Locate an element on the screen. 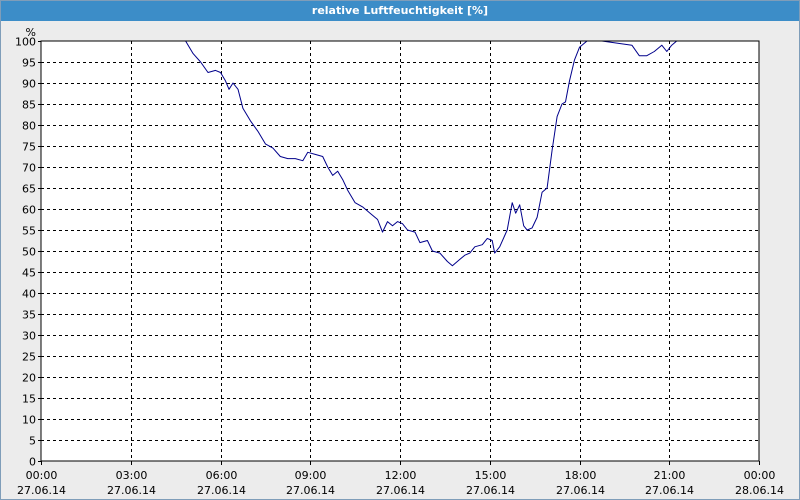  x-tick-time-label: 09:00 is located at coordinates (311, 475).